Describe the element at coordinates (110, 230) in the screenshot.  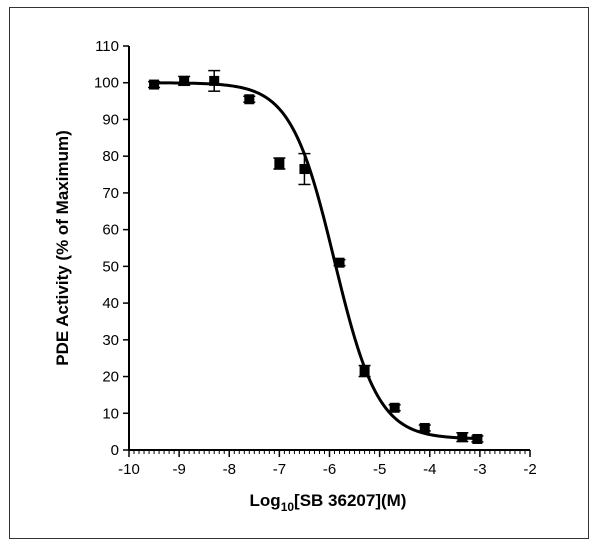
I see `y-tick-label: 60` at that location.